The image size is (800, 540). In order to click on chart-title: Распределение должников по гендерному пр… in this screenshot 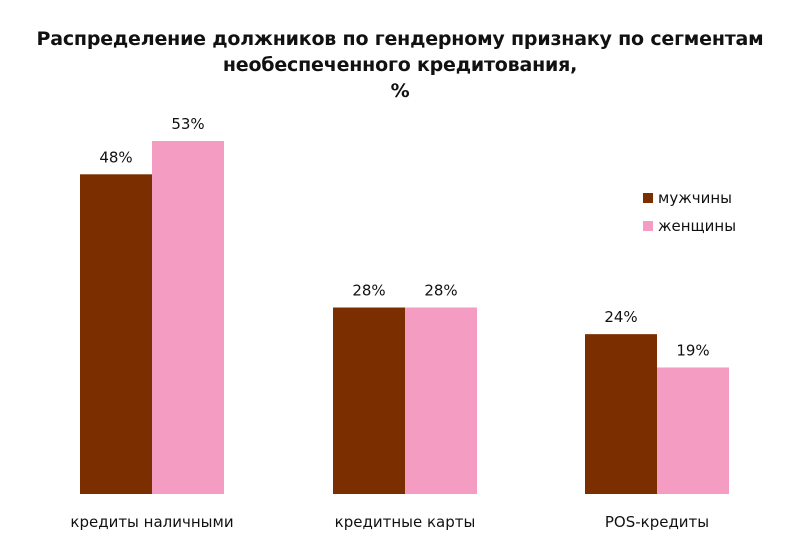, I will do `click(400, 65)`.